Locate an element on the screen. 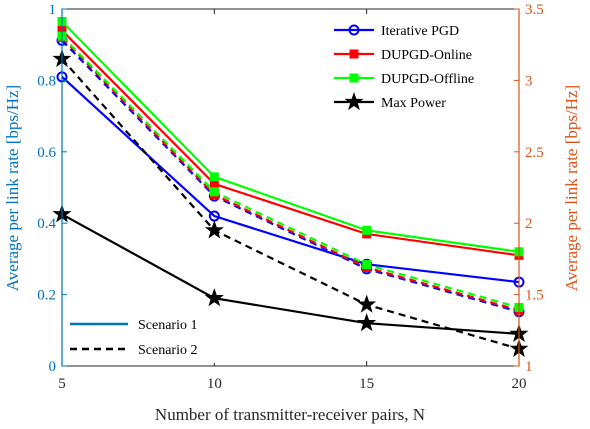  x-tick-label: 15 is located at coordinates (366, 384).